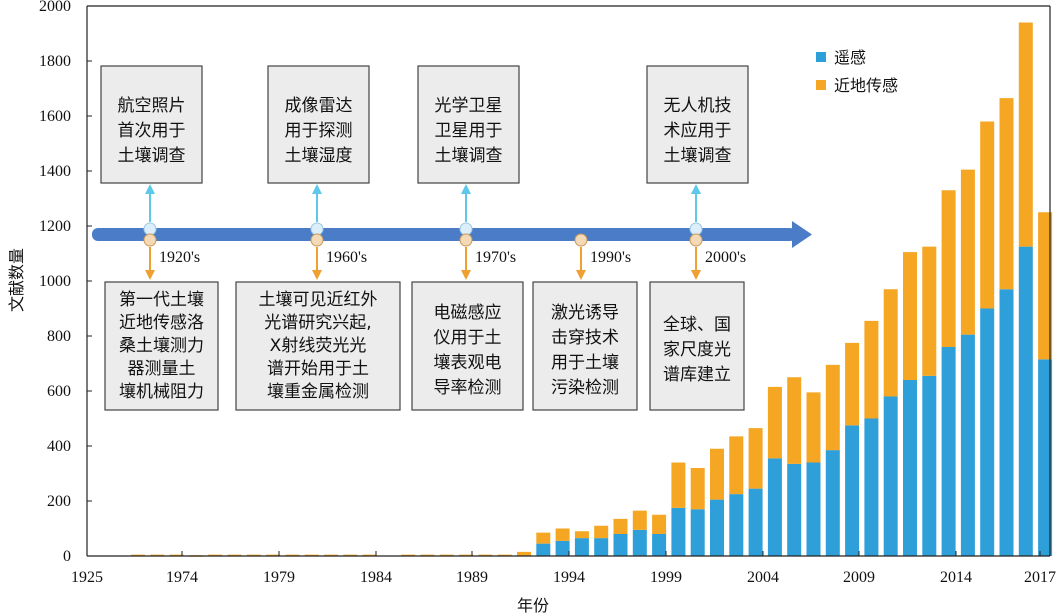 Image resolution: width=1060 pixels, height=615 pixels. I want to click on event-text-lower: 污染检测, so click(585, 388).